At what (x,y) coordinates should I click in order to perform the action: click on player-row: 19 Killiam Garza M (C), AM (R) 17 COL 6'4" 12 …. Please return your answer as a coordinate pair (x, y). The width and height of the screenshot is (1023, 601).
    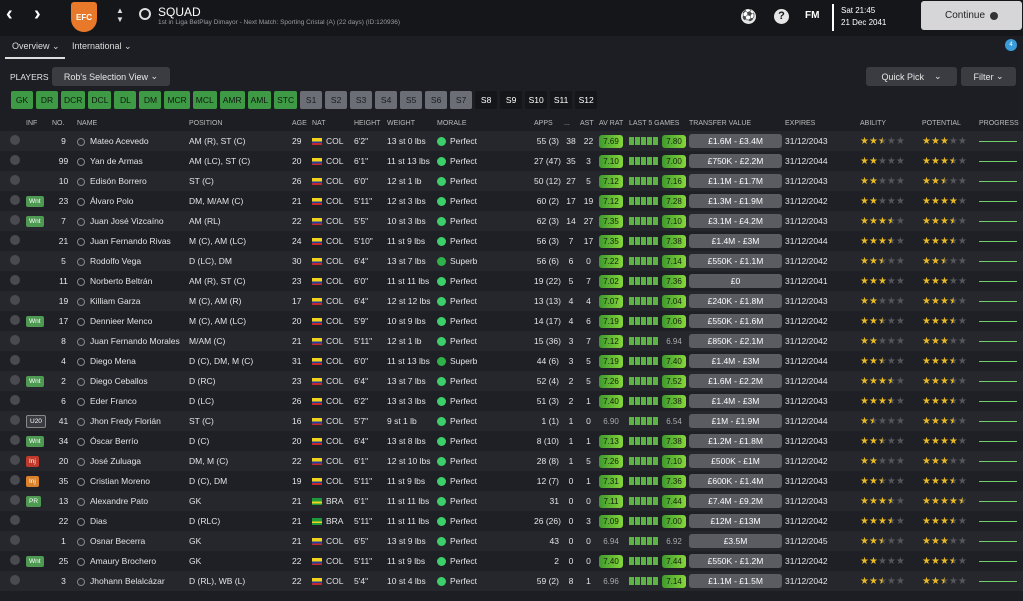
    Looking at the image, I should click on (511, 301).